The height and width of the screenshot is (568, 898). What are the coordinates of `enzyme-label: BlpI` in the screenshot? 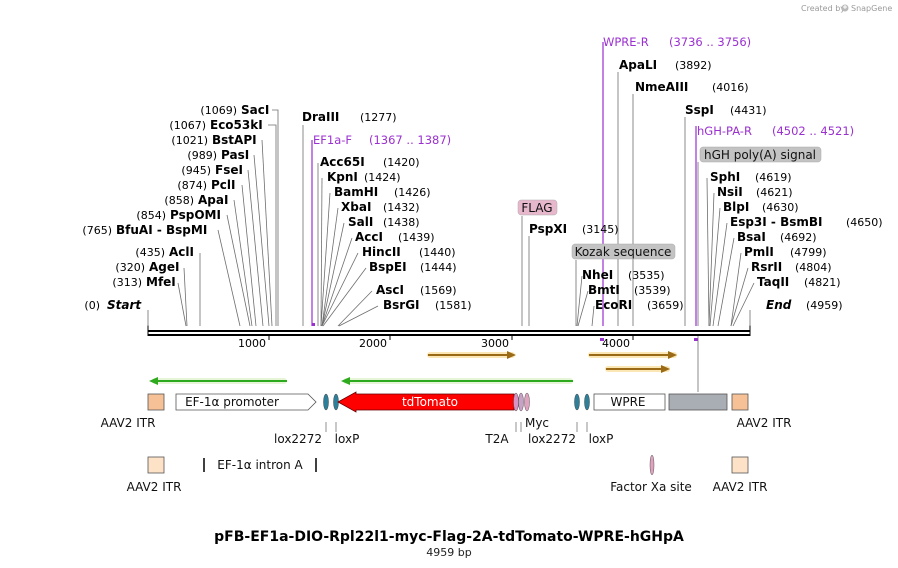 It's located at (736, 207).